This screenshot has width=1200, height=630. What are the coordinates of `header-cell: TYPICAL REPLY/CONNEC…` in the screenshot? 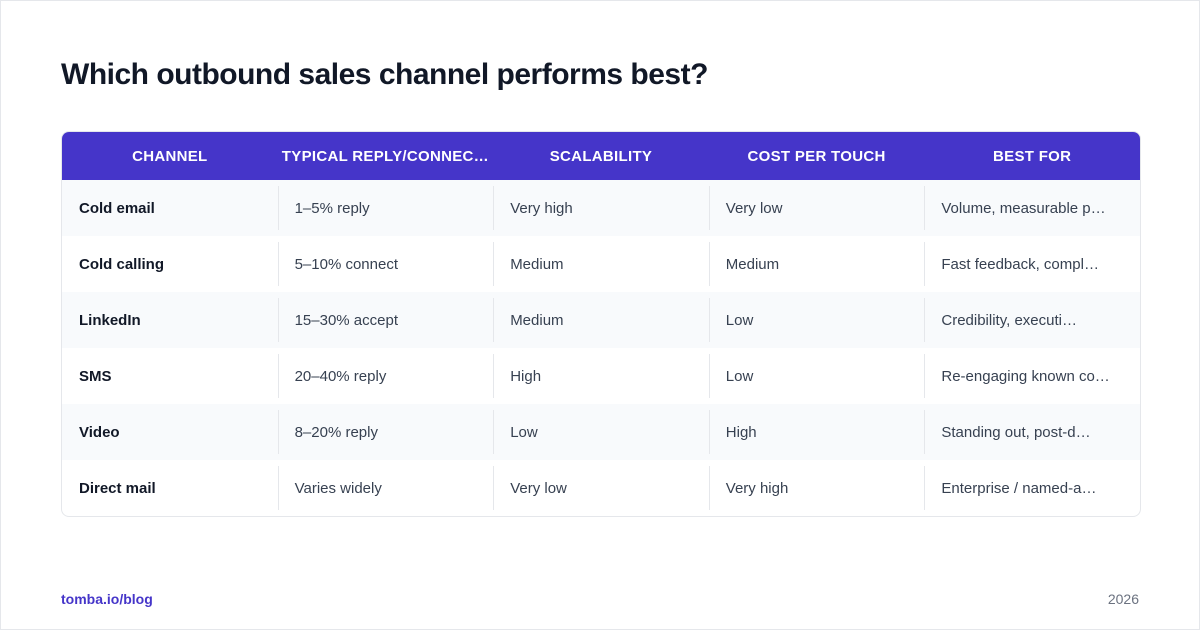 It's located at (385, 156).